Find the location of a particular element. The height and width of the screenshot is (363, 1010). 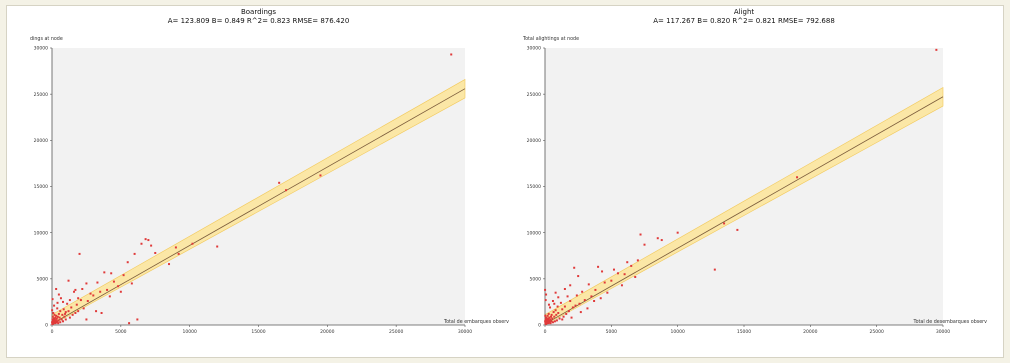

x-tick-label: 10000 is located at coordinates (678, 332).